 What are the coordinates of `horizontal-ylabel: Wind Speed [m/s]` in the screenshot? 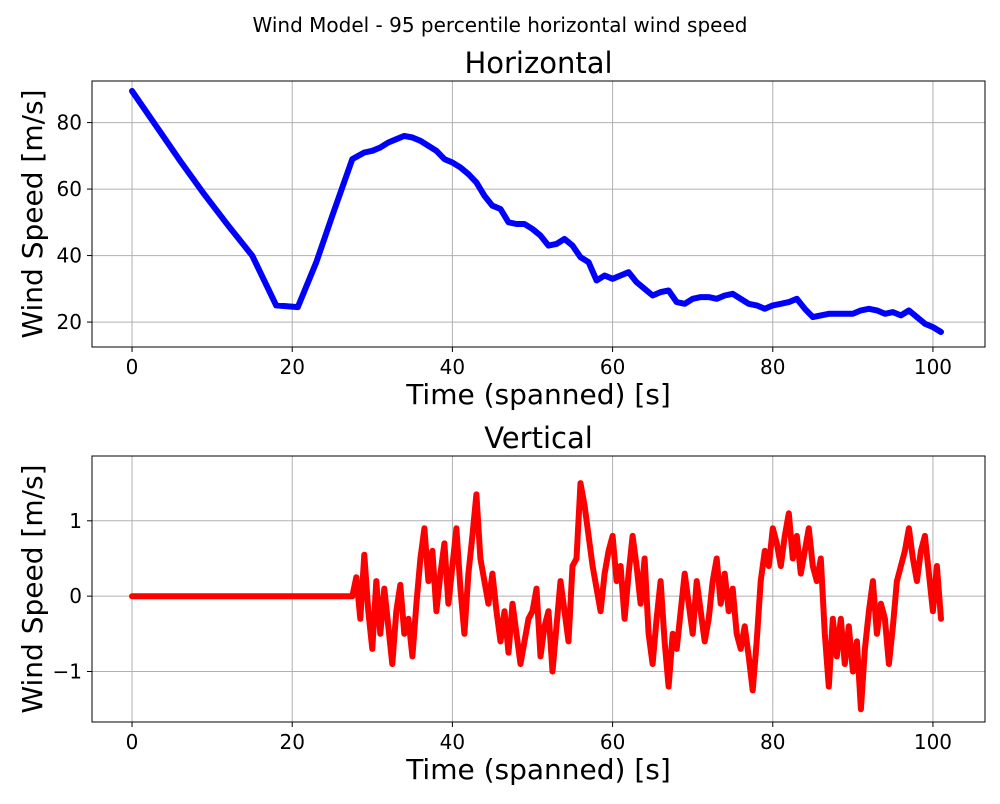 It's located at (32, 213).